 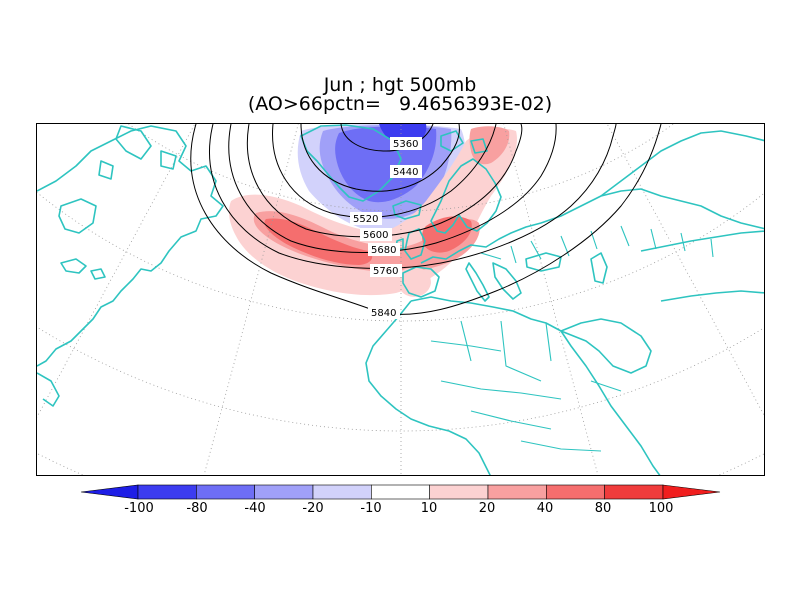 What do you see at coordinates (312, 508) in the screenshot?
I see `colorbar-label: -20` at bounding box center [312, 508].